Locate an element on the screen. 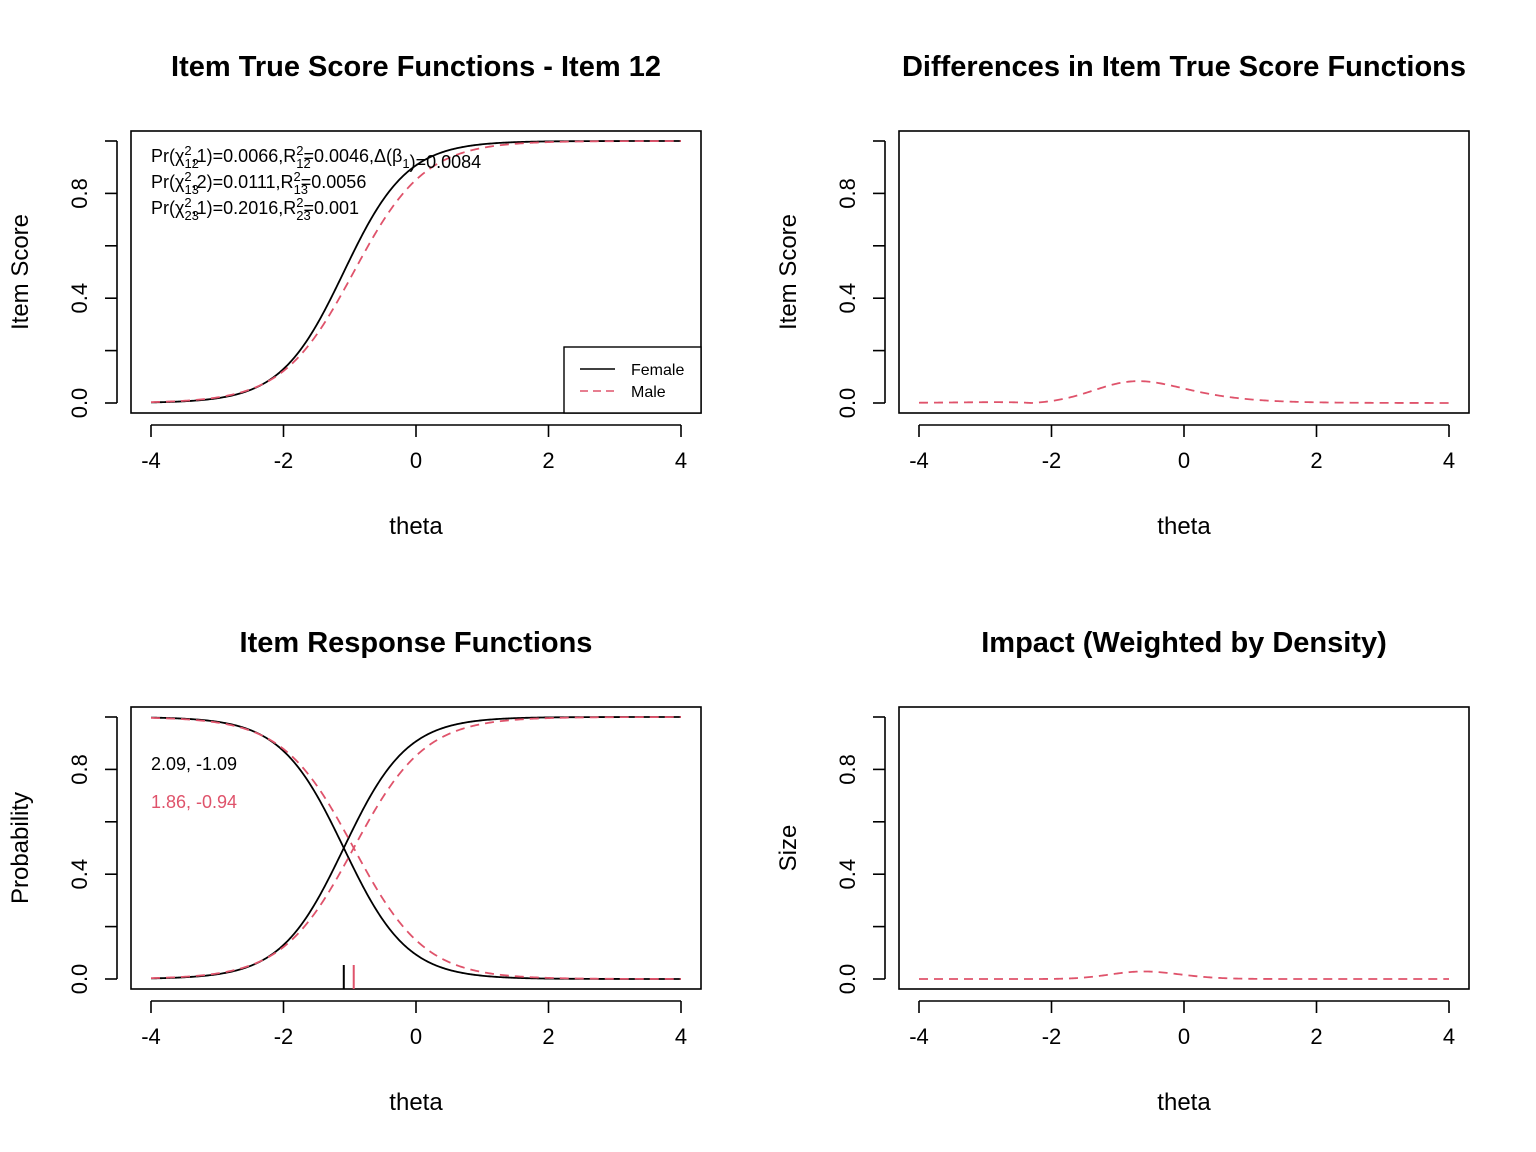 The width and height of the screenshot is (1536, 1152). chart-title: Item Response Functions is located at coordinates (416, 643).